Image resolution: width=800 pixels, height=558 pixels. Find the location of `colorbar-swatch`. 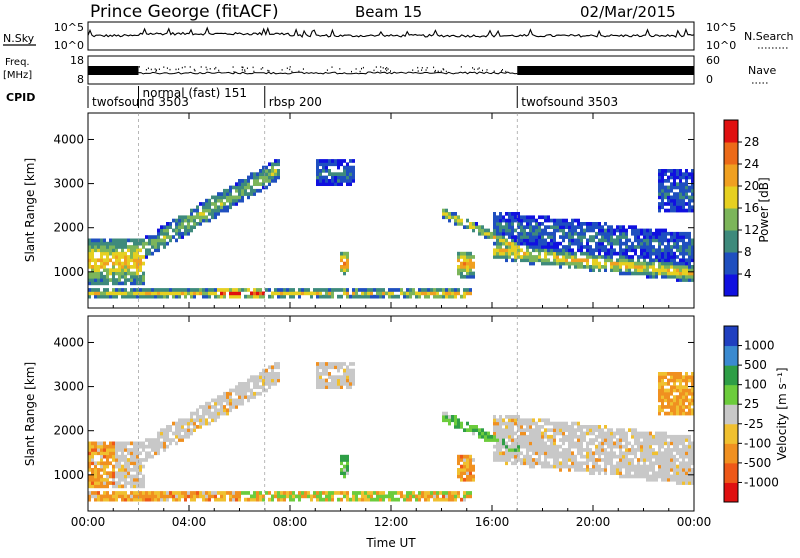

colorbar-swatch is located at coordinates (731, 219).